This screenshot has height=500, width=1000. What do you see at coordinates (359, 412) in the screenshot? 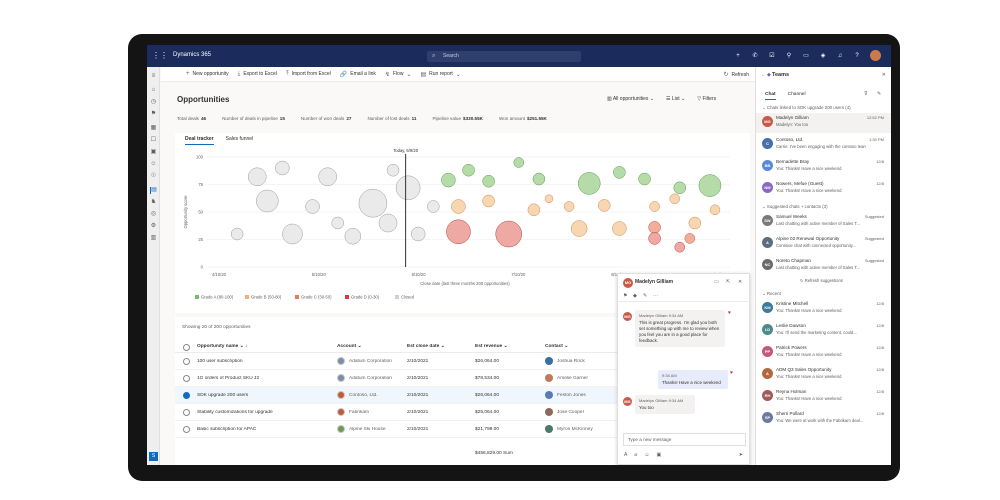
I see `cell-account: Fabrikam` at bounding box center [359, 412].